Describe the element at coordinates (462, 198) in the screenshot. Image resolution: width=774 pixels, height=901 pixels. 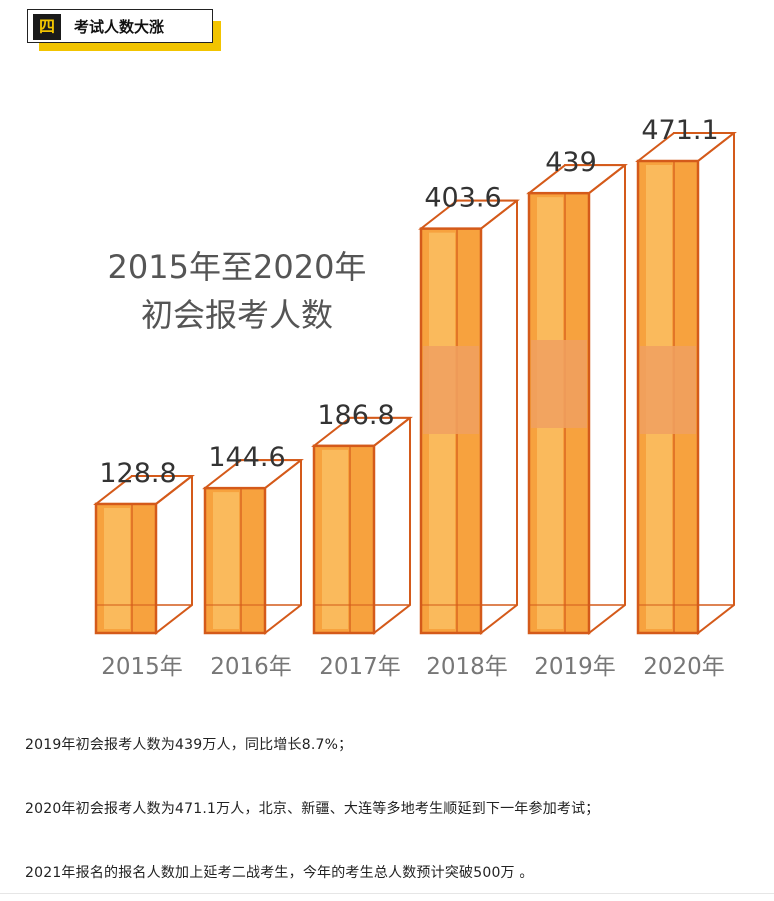
I see `bar-value-label: 403.6` at that location.